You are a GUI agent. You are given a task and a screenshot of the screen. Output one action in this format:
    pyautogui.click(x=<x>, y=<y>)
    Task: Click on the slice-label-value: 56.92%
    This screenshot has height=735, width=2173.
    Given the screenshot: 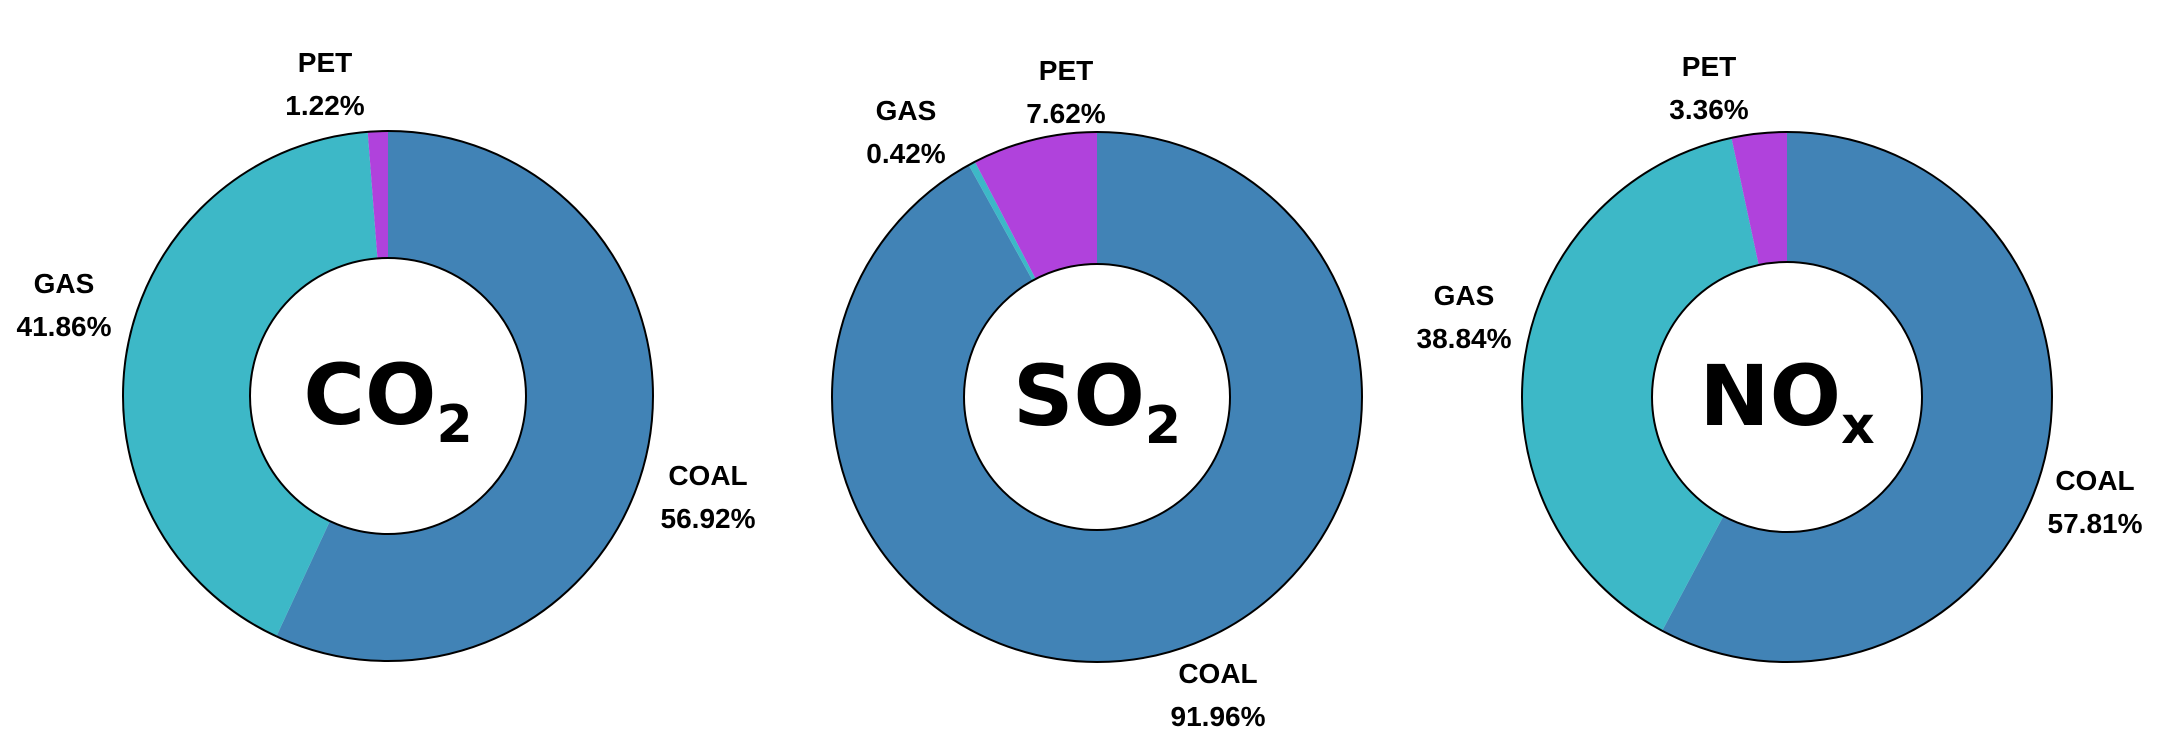 What is the action you would take?
    pyautogui.click(x=708, y=518)
    